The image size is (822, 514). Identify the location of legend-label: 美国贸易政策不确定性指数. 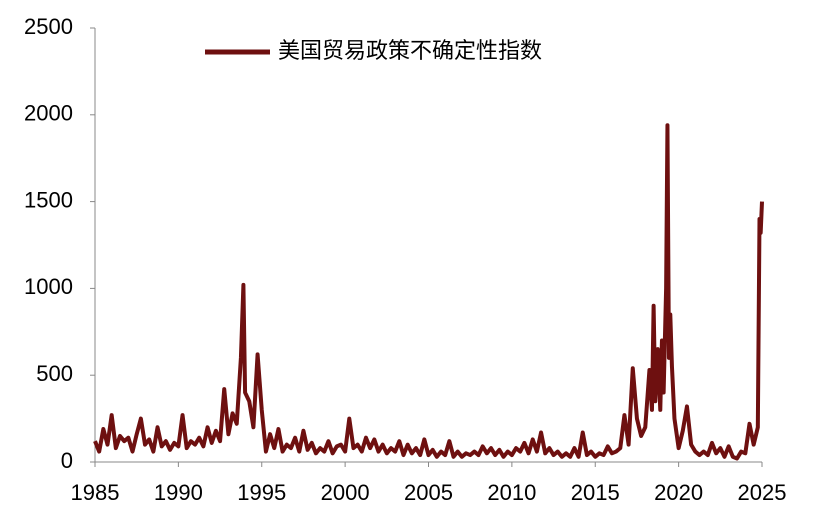
(410, 50).